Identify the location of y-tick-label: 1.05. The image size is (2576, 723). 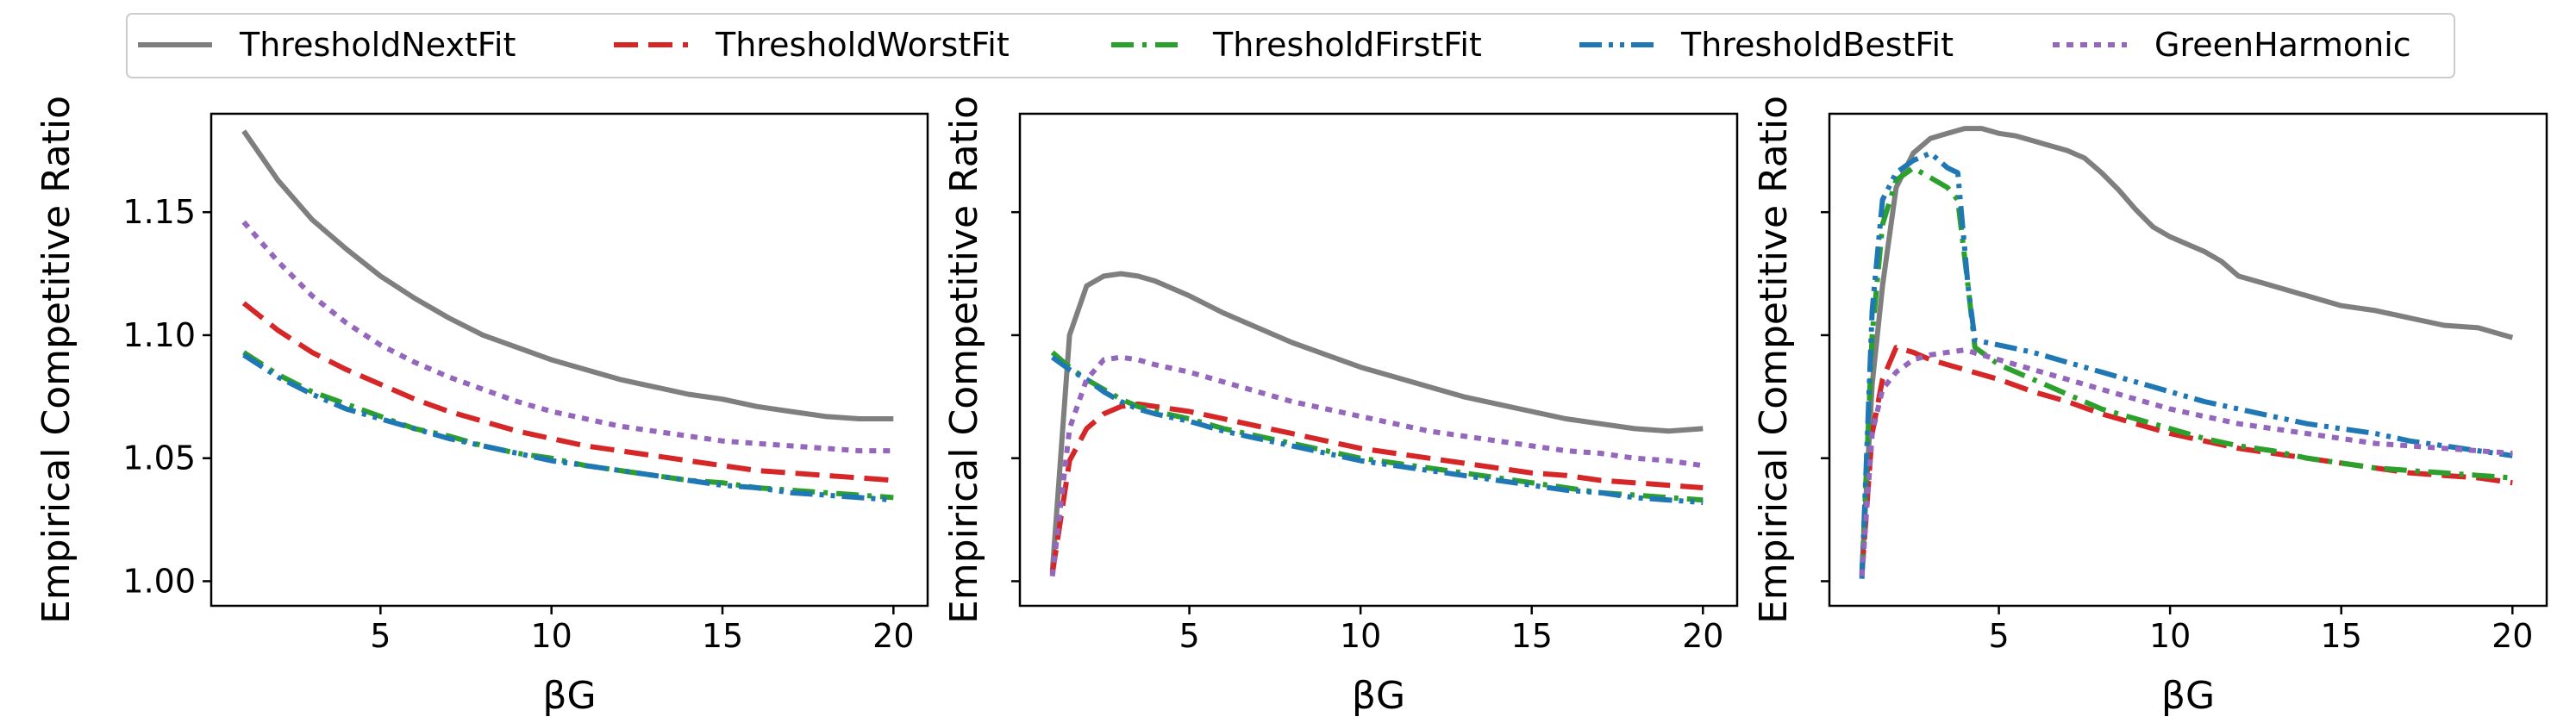
(159, 458).